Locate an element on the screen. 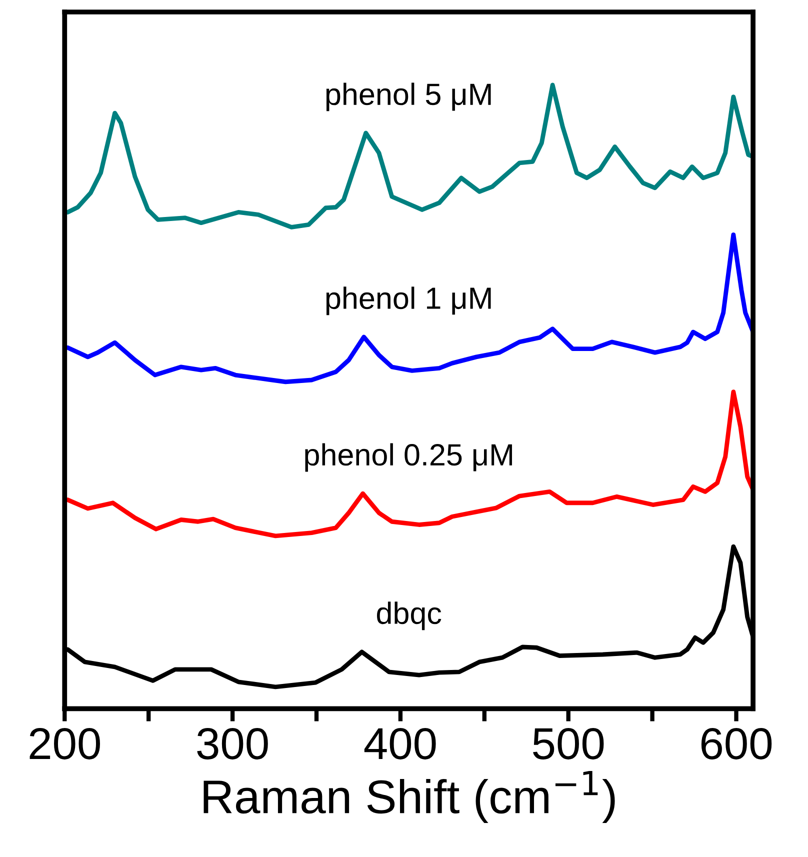 Image resolution: width=808 pixels, height=857 pixels. series-label: phenol 1 μM is located at coordinates (408, 301).